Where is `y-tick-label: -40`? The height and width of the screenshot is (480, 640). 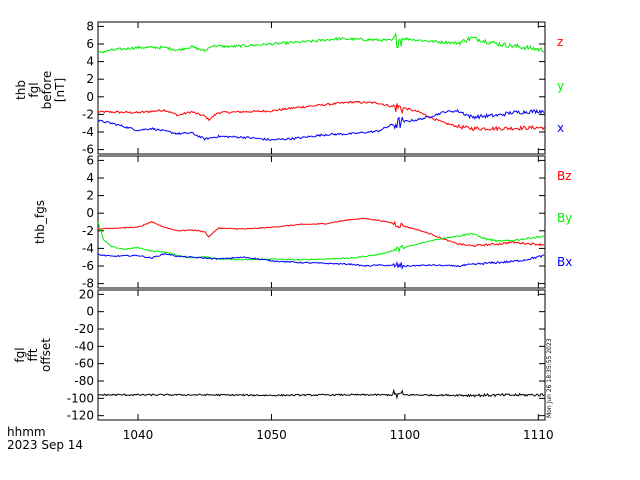
y-tick-label: -40 is located at coordinates (84, 346).